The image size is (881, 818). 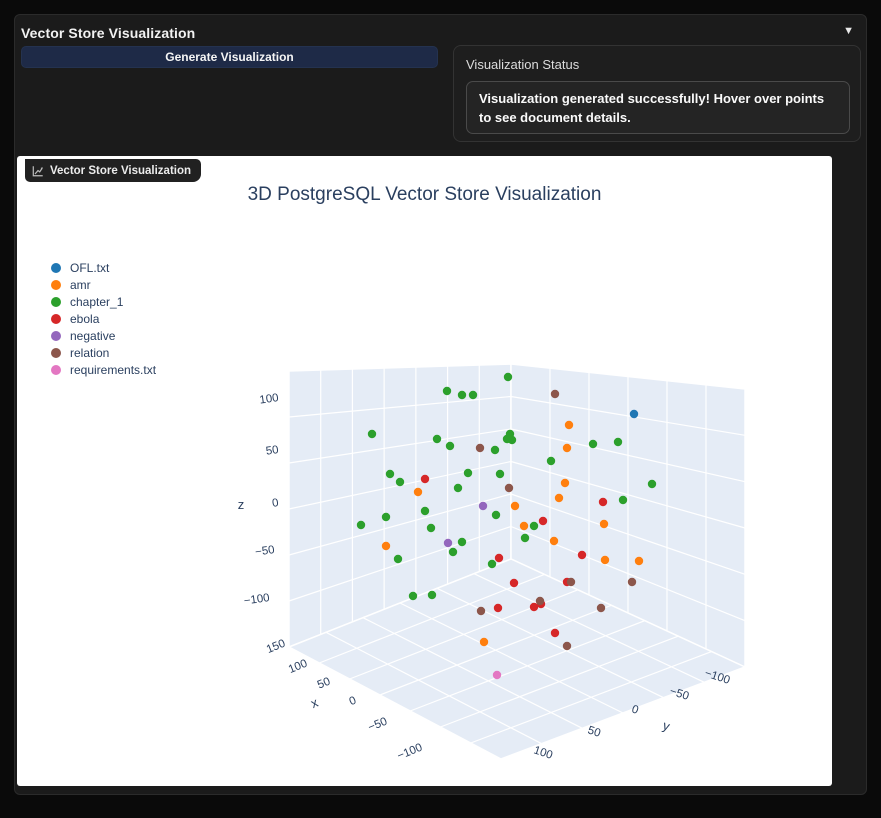 I want to click on y-tick-label: 50, so click(x=594, y=731).